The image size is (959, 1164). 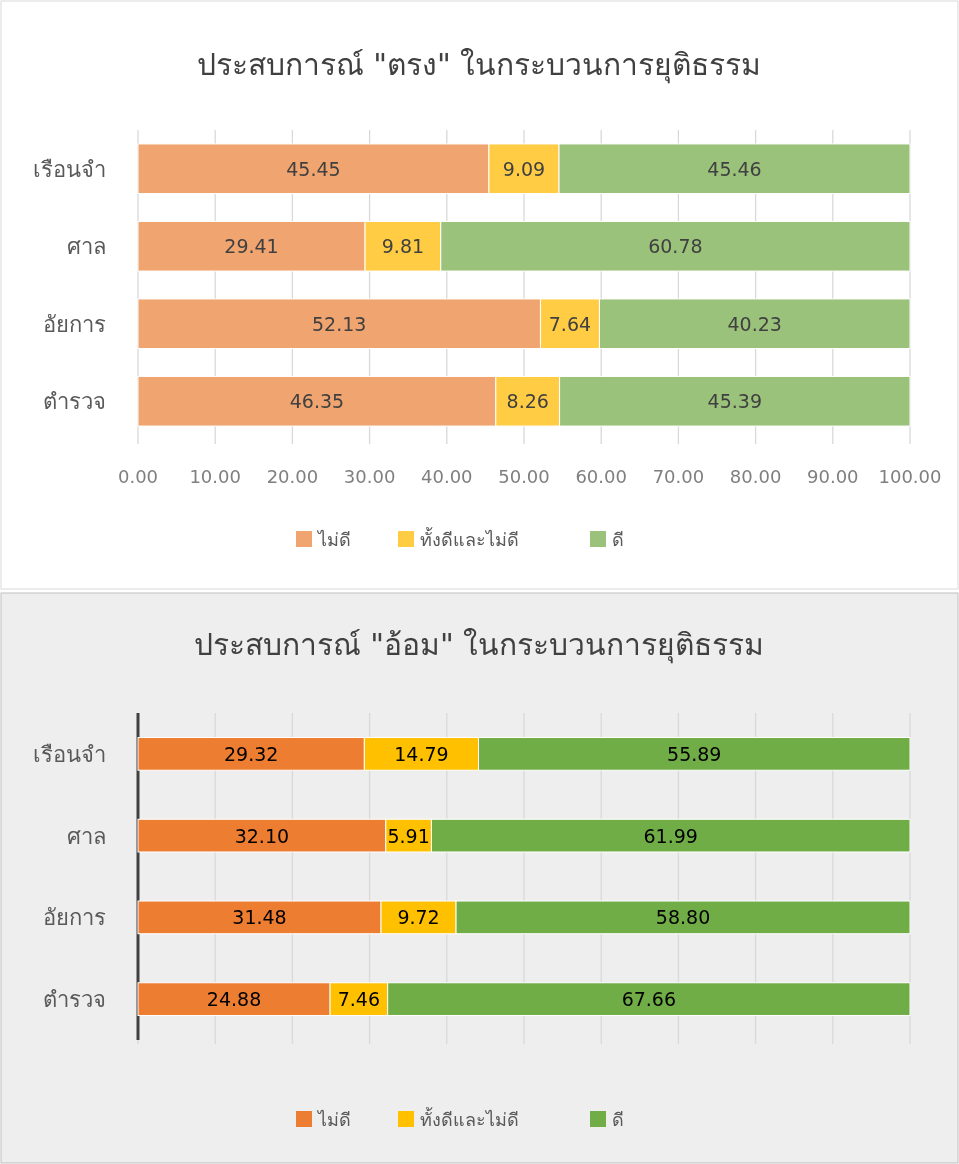 What do you see at coordinates (694, 753) in the screenshot?
I see `data-label: 55.89` at bounding box center [694, 753].